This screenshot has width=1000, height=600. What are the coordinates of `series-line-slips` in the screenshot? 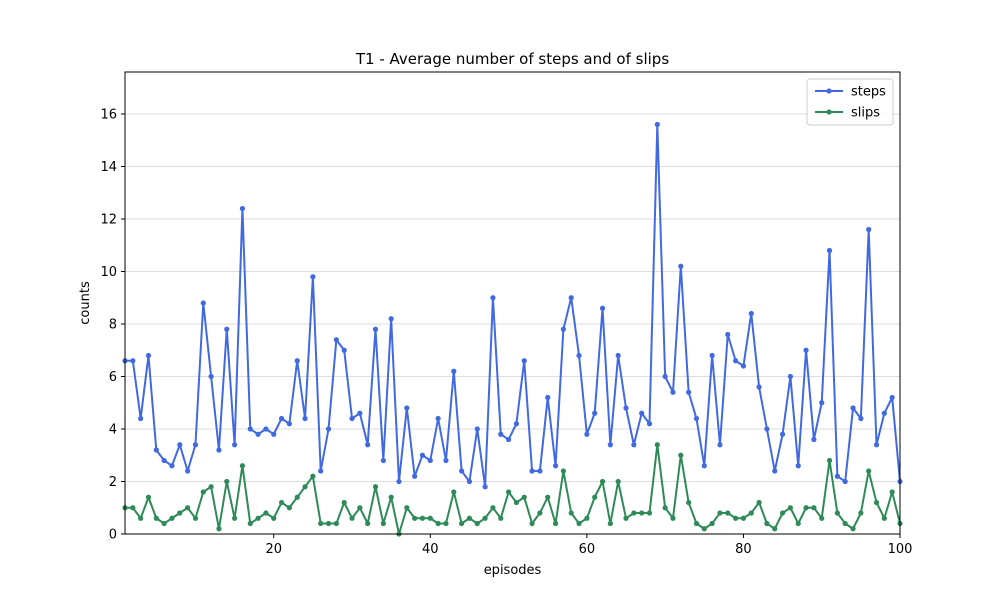 It's located at (513, 489).